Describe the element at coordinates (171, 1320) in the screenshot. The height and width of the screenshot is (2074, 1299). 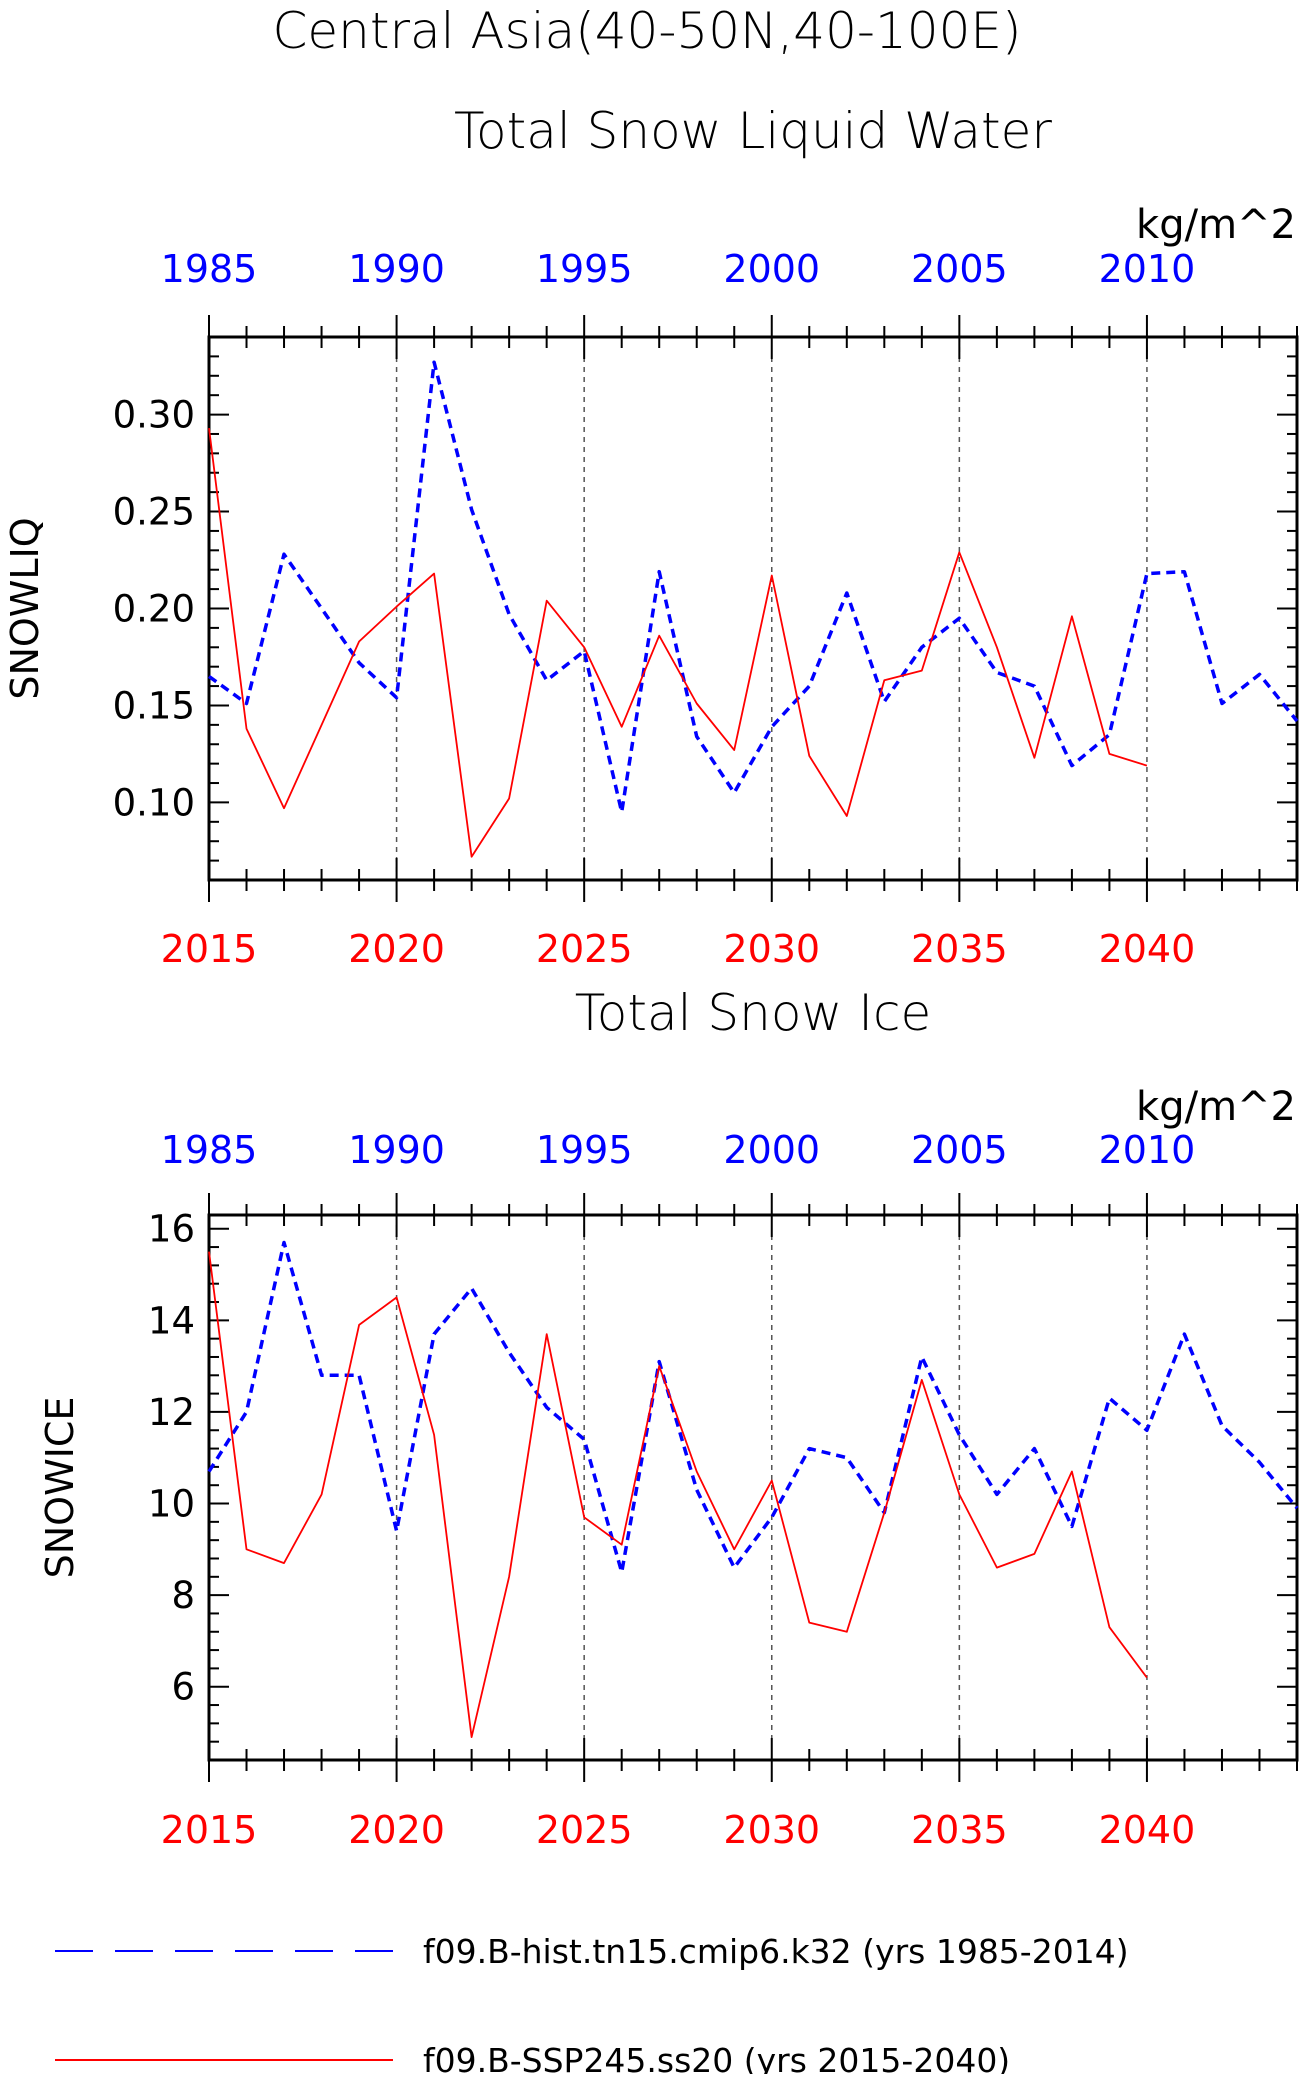
I see `y-tick-label: 14` at that location.